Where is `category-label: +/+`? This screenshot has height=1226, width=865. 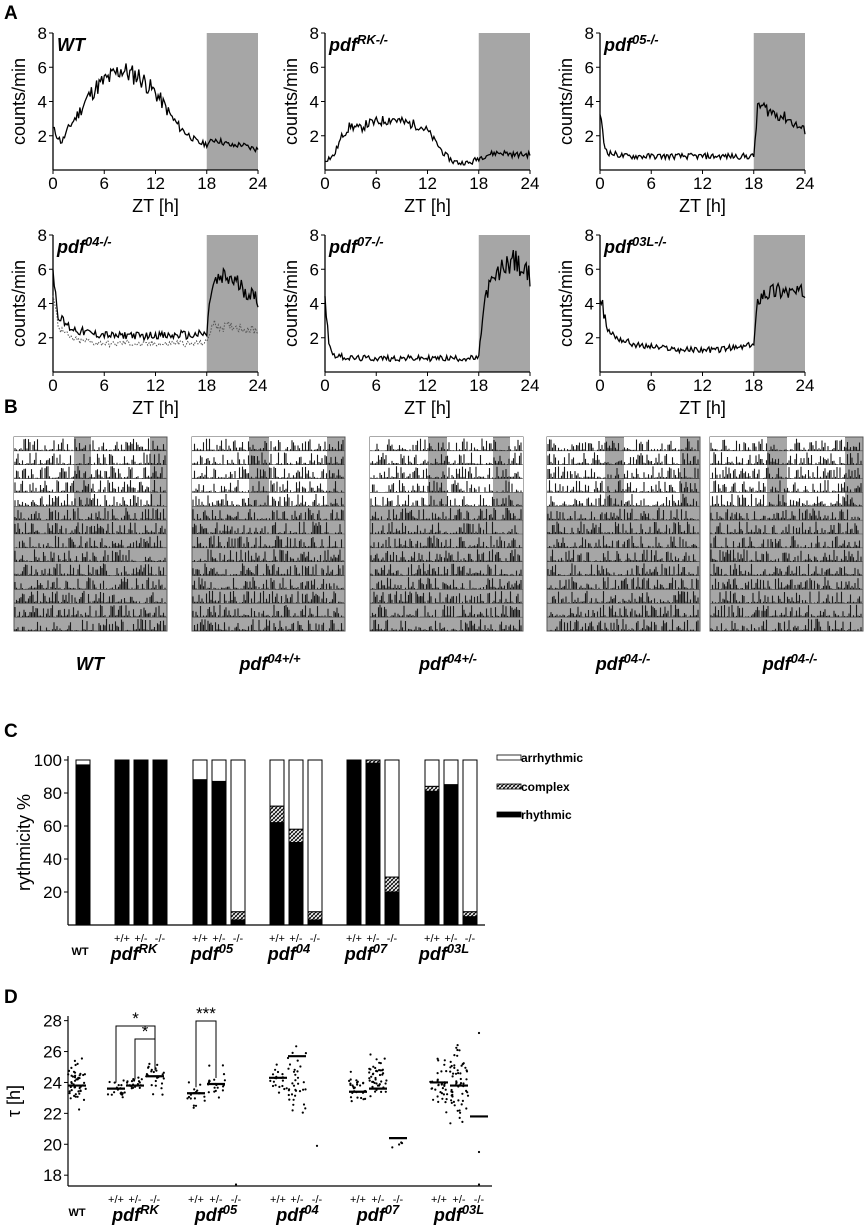 category-label: +/+ is located at coordinates (196, 1200).